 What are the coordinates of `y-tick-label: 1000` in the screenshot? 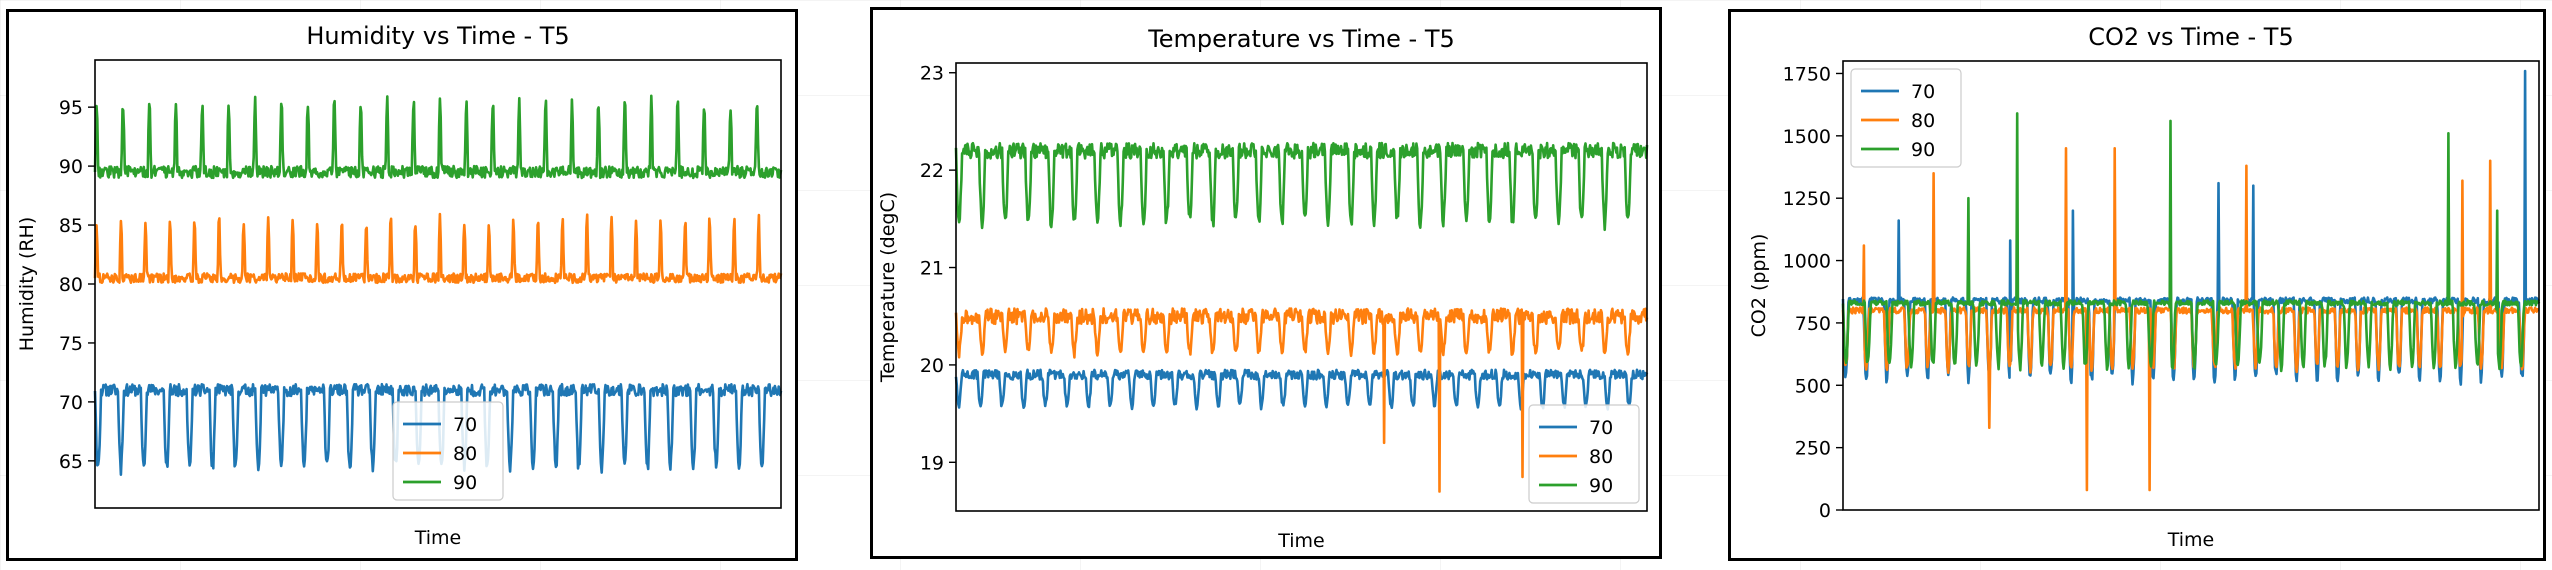 It's located at (1807, 262).